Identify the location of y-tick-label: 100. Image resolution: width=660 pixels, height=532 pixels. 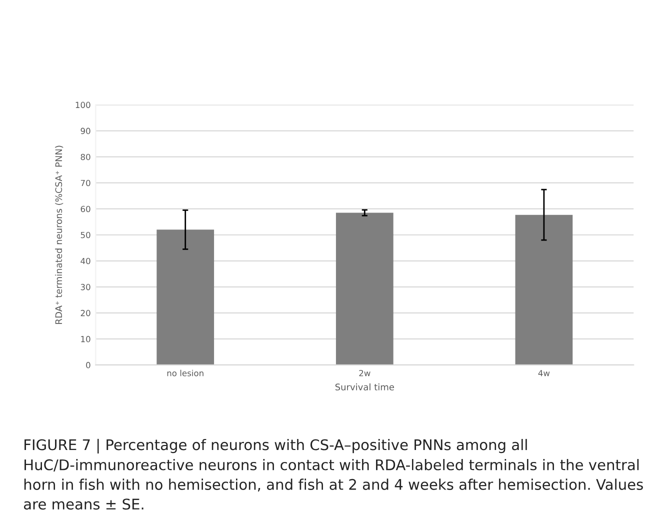
(83, 105).